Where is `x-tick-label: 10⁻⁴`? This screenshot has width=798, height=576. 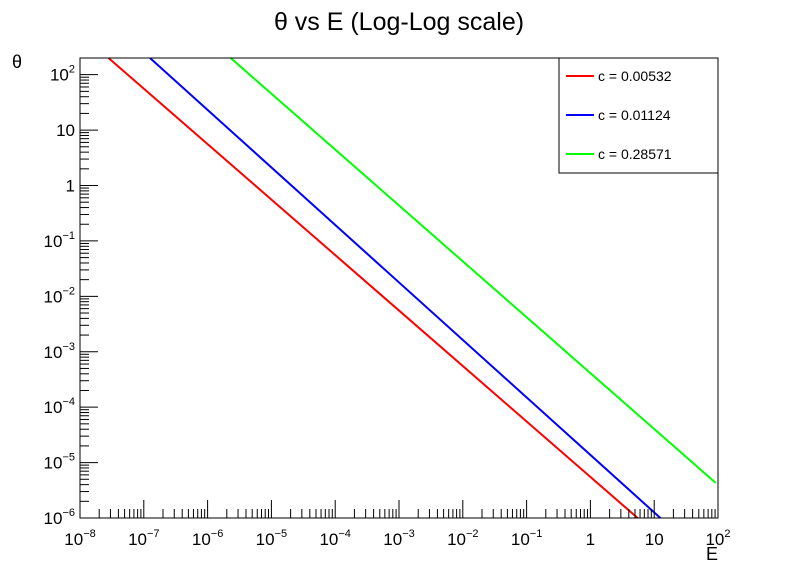
x-tick-label: 10⁻⁴ is located at coordinates (334, 538).